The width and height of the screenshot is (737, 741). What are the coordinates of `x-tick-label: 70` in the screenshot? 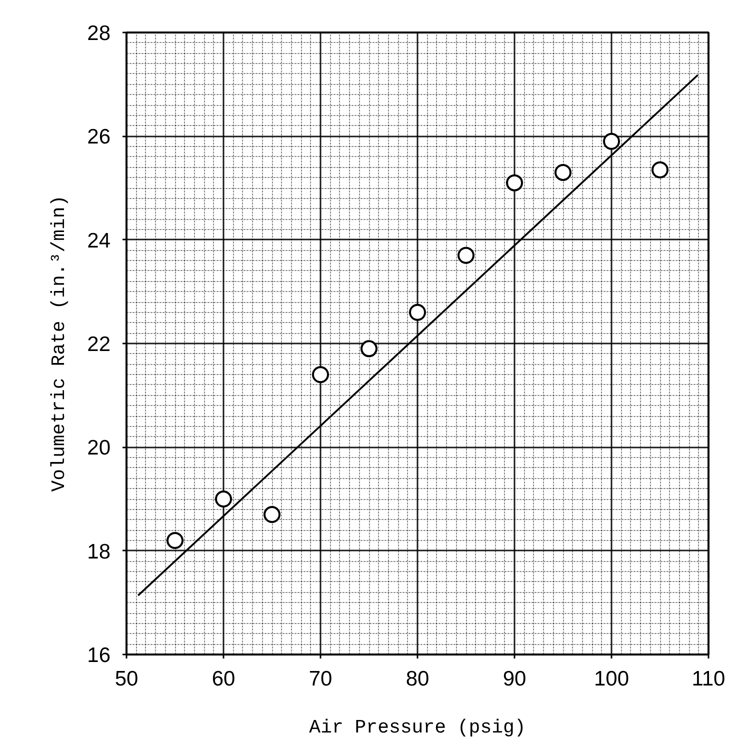 It's located at (320, 679).